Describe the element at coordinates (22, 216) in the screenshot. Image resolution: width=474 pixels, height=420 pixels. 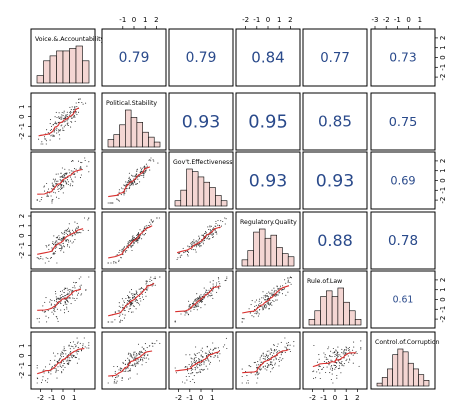
I see `axis-tick-label: 2` at that location.